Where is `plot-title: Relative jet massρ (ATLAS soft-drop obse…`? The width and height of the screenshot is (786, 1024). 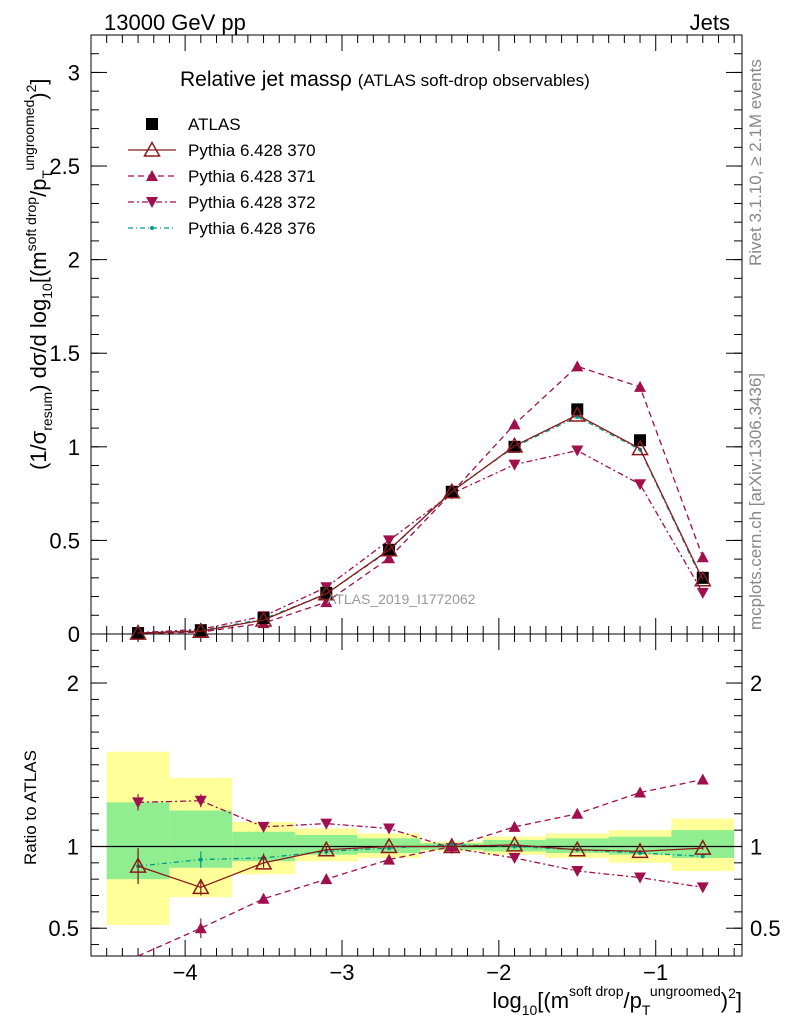
plot-title: Relative jet massρ (ATLAS soft-drop obse… is located at coordinates (385, 79).